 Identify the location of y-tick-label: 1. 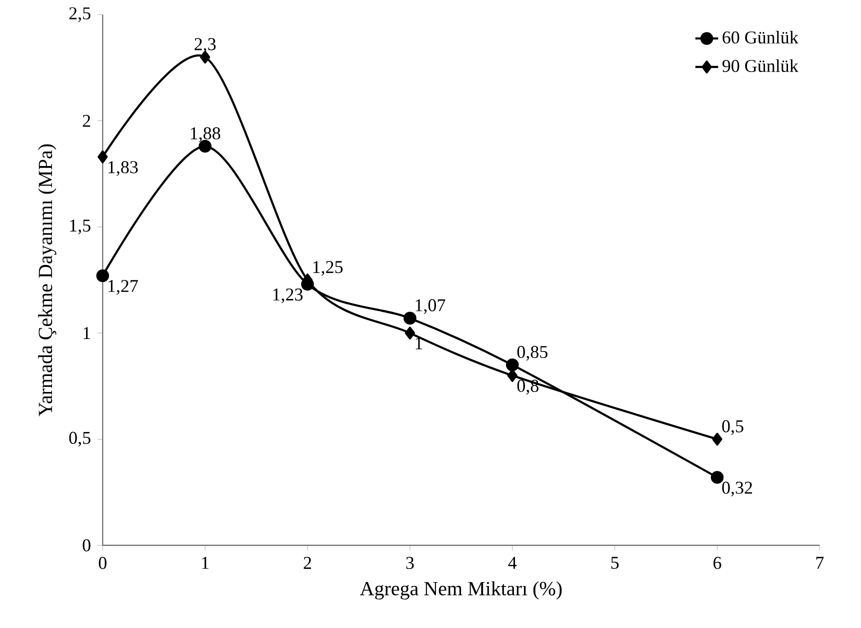
(87, 333).